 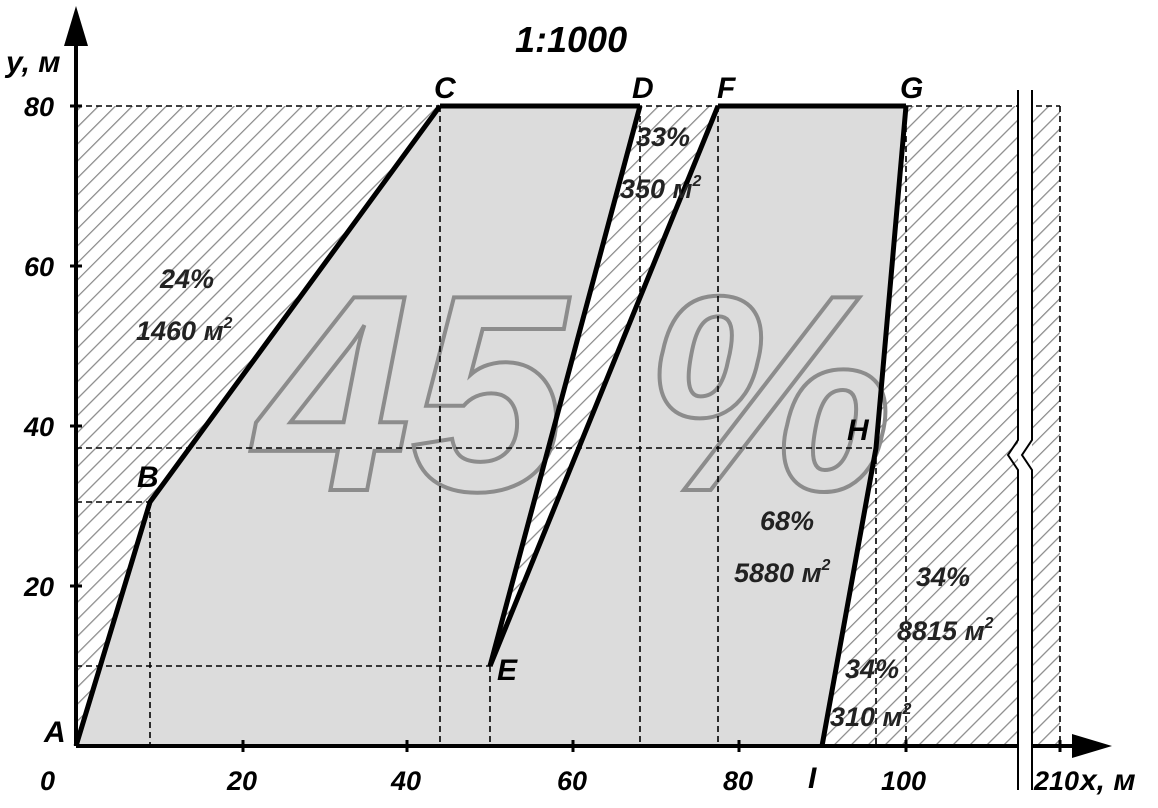 What do you see at coordinates (241, 781) in the screenshot?
I see `x-tick-label: 20` at bounding box center [241, 781].